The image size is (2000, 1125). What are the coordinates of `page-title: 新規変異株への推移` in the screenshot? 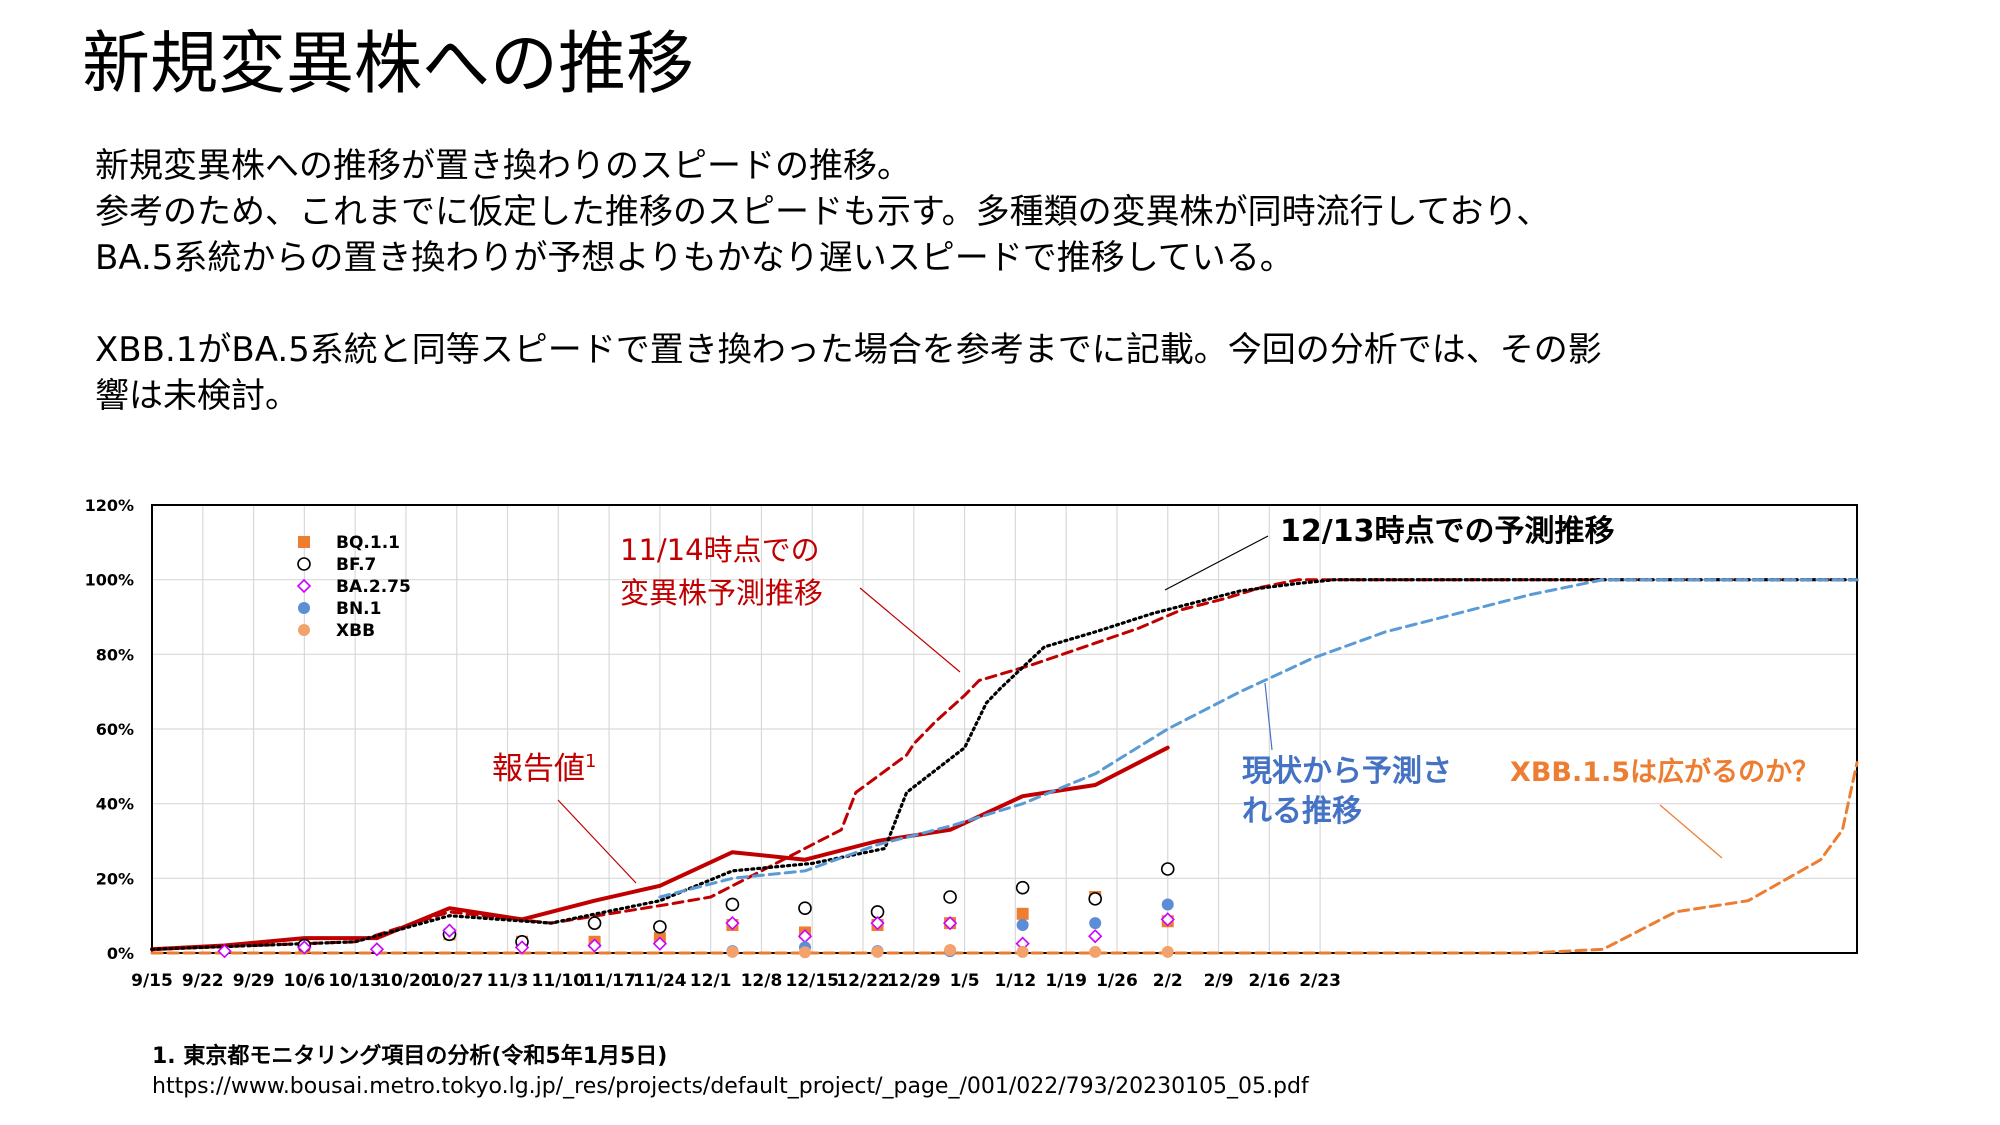 It's located at (388, 64).